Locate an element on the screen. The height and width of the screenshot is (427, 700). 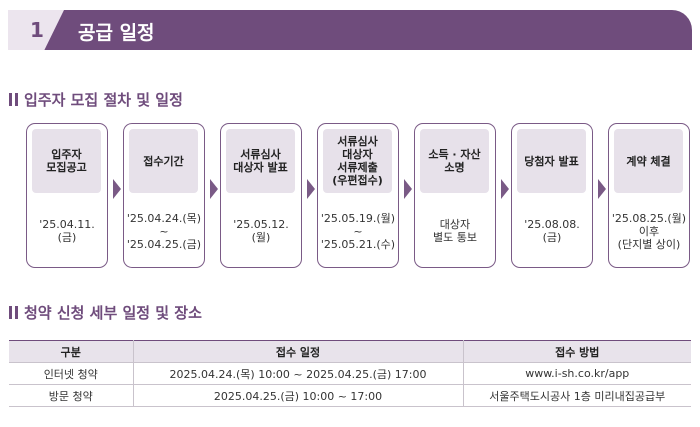
step-detail: 대상자 별도 통보 is located at coordinates (455, 231).